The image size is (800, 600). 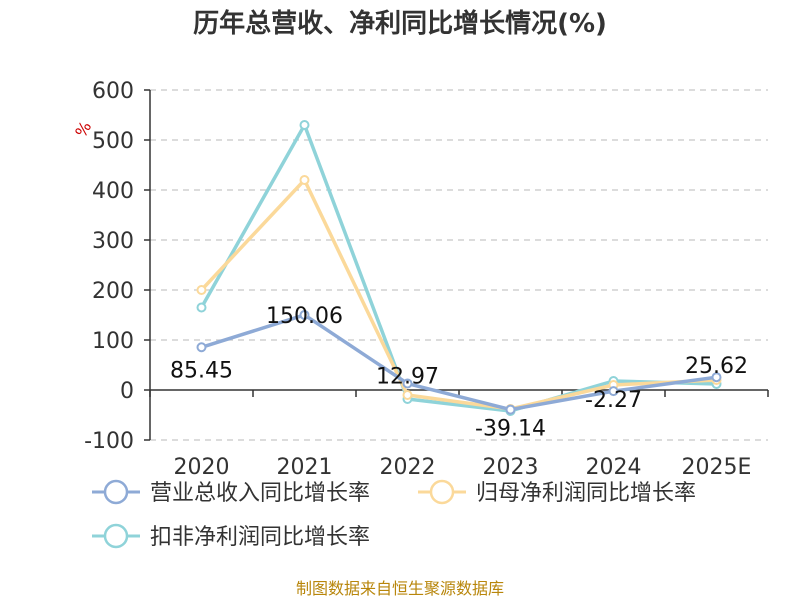 I want to click on x-tick-label: 2022, so click(x=408, y=467).